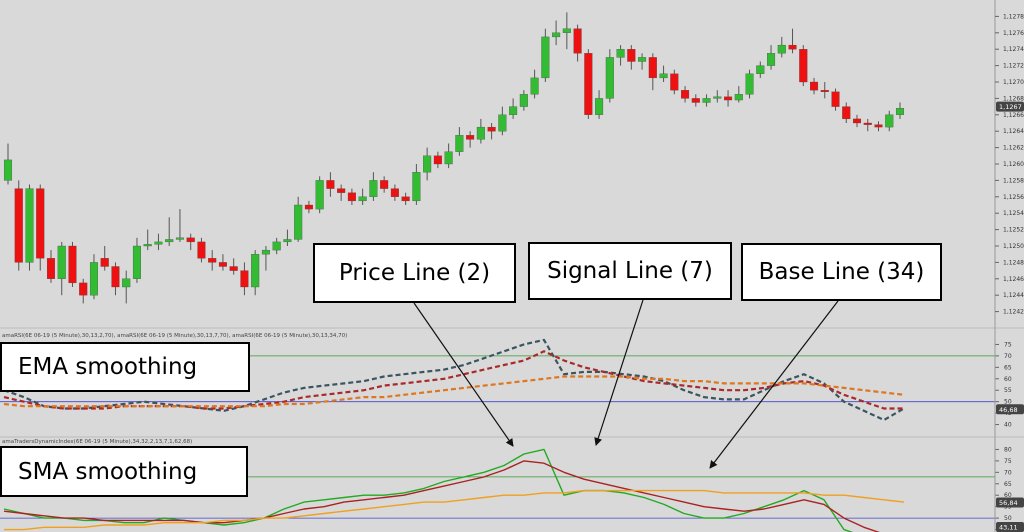 This screenshot has width=1024, height=532. Describe the element at coordinates (841, 272) in the screenshot. I see `base-line-annotation: Base Line (34)` at that location.